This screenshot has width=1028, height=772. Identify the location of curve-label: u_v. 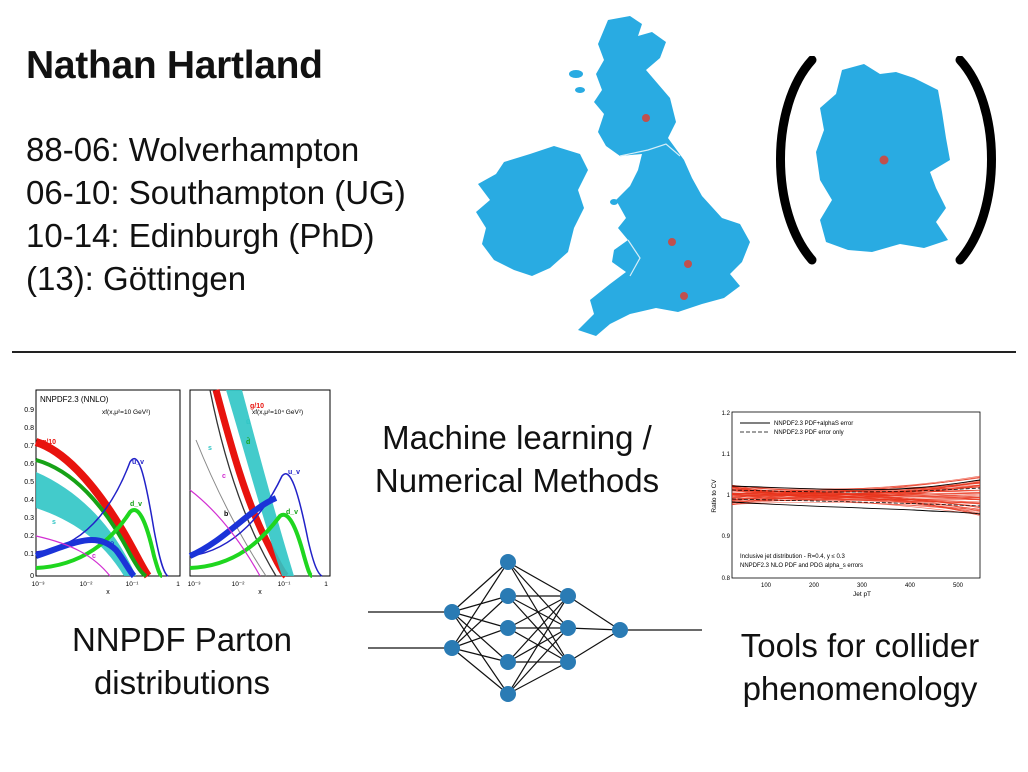
(294, 472).